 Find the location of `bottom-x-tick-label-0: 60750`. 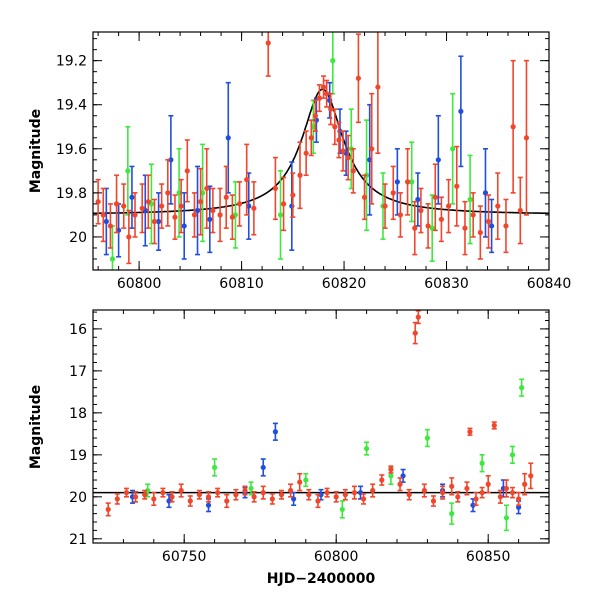

bottom-x-tick-label-0: 60750 is located at coordinates (184, 557).